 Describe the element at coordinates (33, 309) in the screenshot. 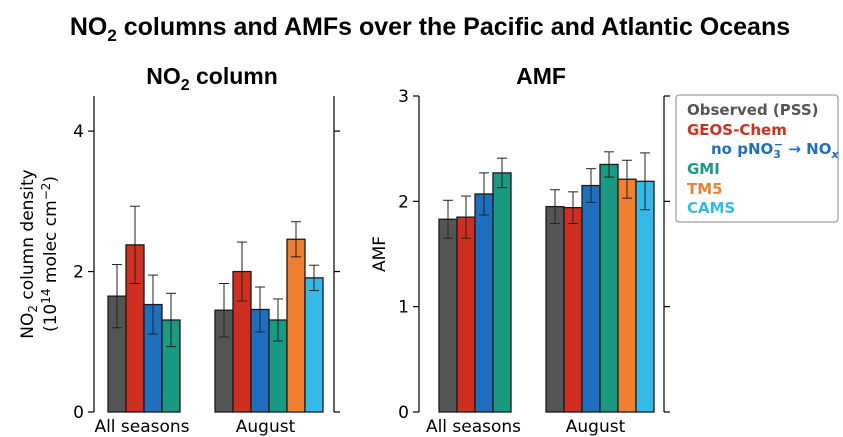

I see `y-axis-label-sub: 2` at that location.